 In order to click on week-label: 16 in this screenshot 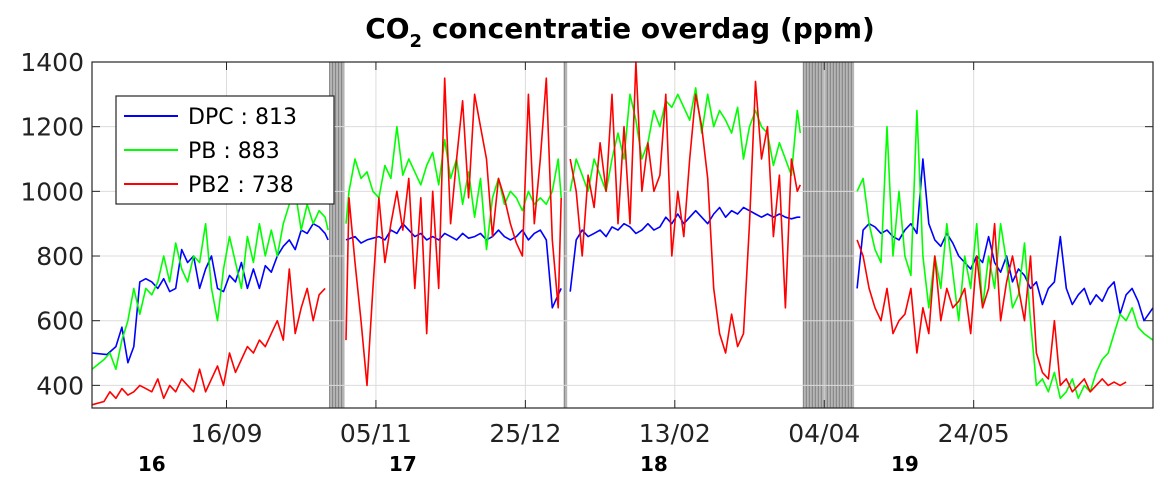, I will do `click(152, 464)`.